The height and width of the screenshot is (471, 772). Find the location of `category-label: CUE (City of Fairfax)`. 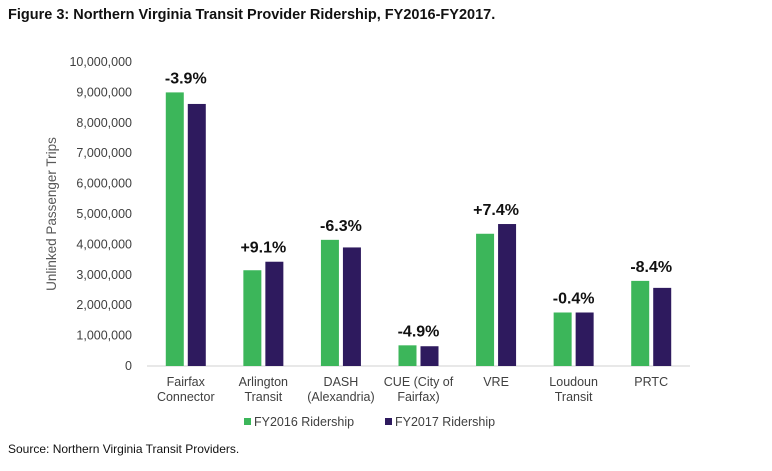

category-label: CUE (City of Fairfax) is located at coordinates (419, 389).